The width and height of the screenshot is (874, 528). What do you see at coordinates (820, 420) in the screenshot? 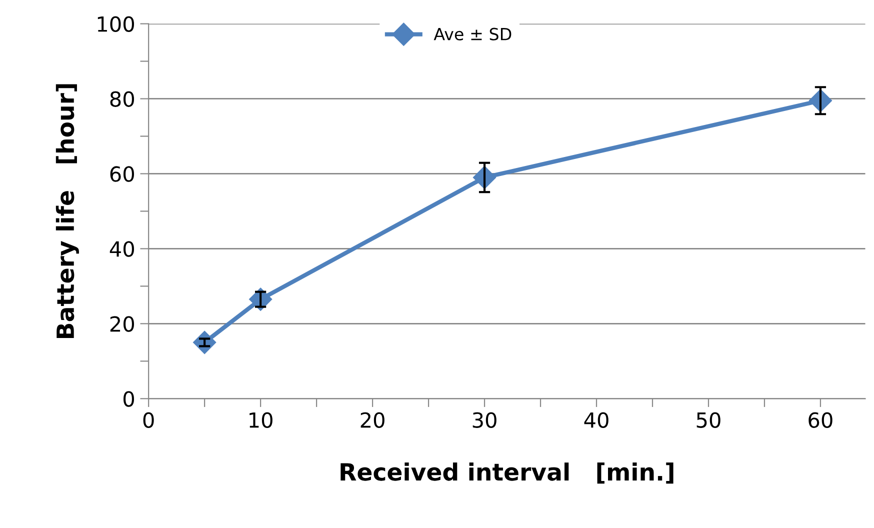
I see `x-tick-label: 60` at bounding box center [820, 420].